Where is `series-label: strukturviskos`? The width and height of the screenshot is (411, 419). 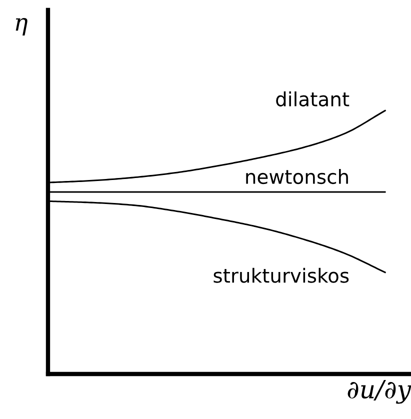 series-label: strukturviskos is located at coordinates (281, 275).